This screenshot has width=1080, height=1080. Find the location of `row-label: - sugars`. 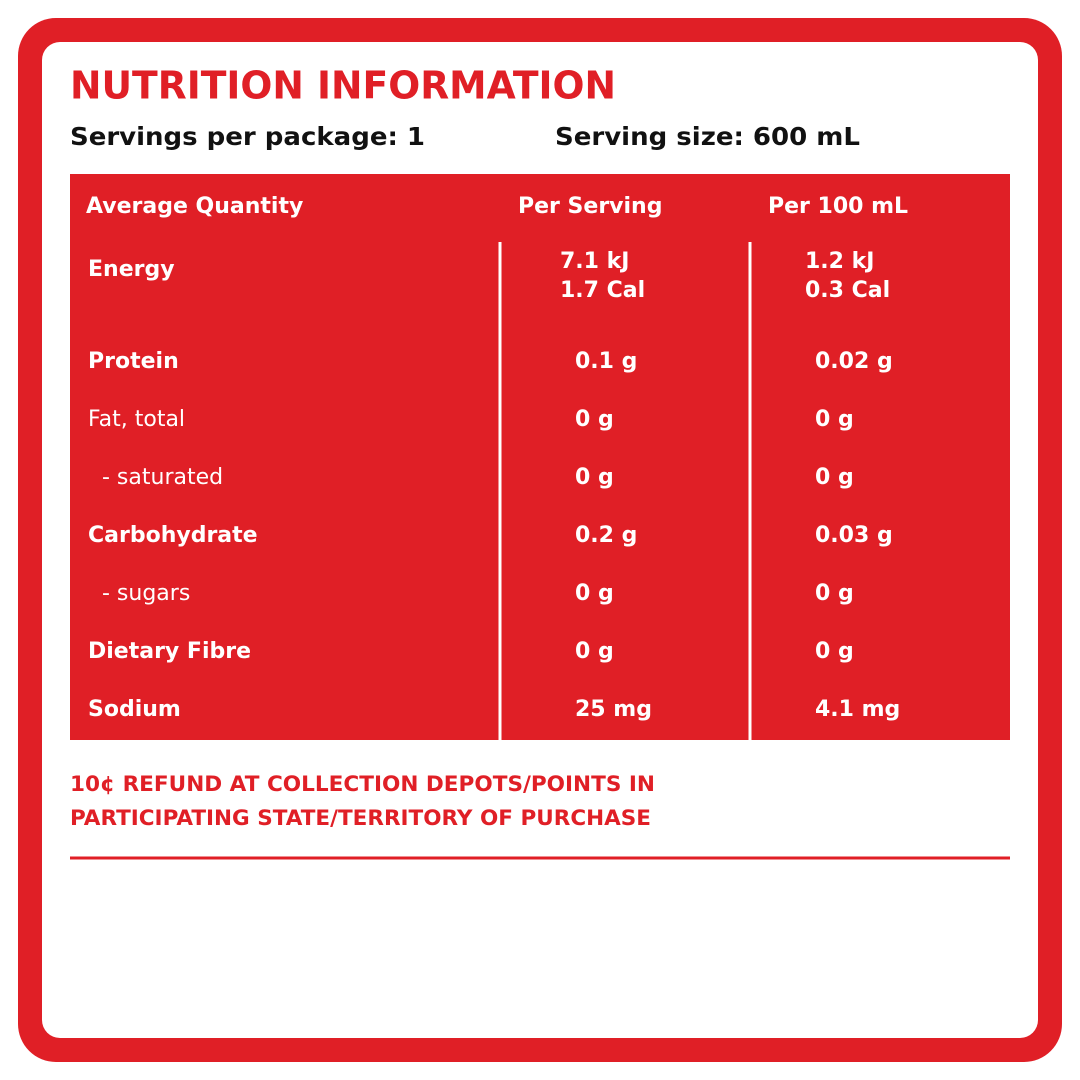

row-label: - sugars is located at coordinates (146, 593).